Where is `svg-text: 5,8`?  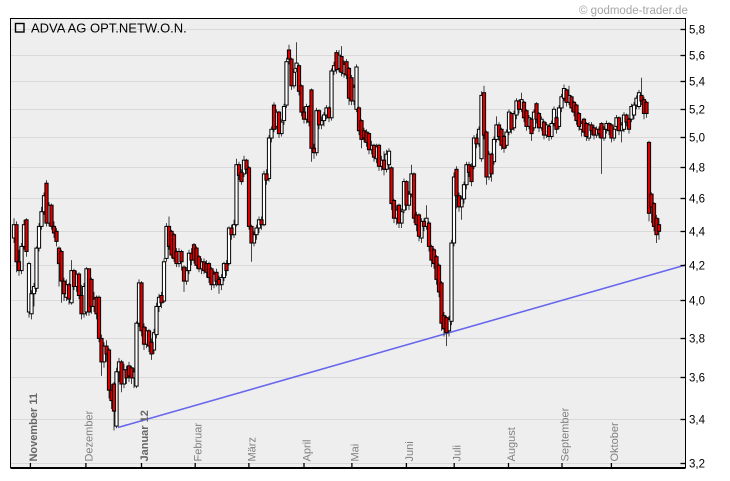
svg-text: 5,8 is located at coordinates (697, 31).